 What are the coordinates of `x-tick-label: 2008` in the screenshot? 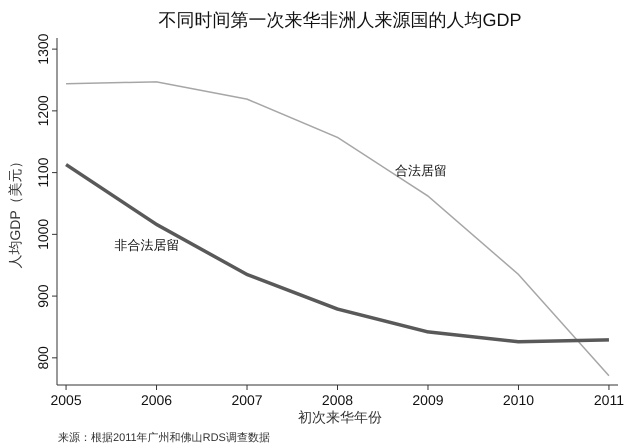 It's located at (338, 400).